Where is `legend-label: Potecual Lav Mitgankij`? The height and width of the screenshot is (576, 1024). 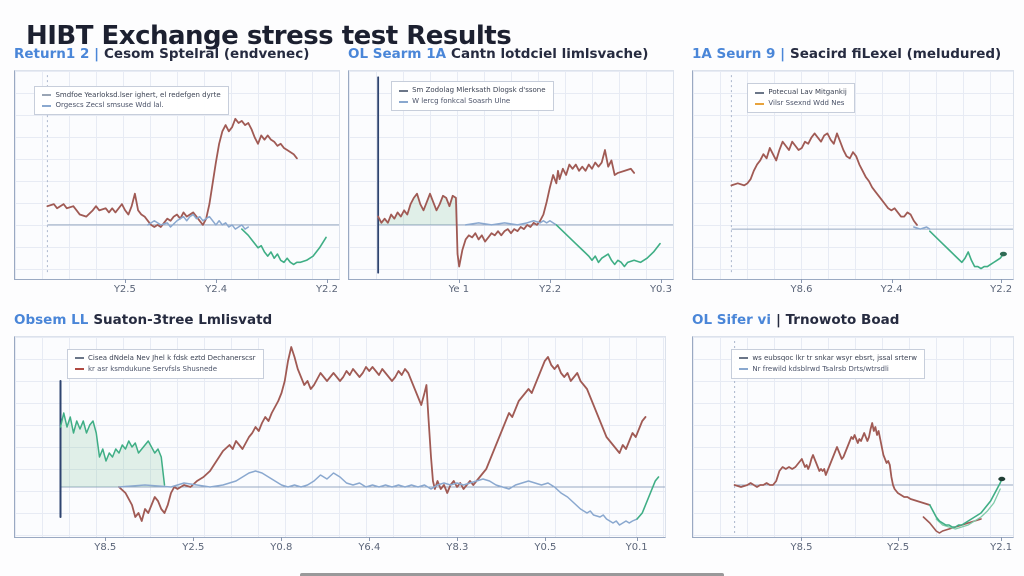 legend-label: Potecual Lav Mitgankij is located at coordinates (807, 92).